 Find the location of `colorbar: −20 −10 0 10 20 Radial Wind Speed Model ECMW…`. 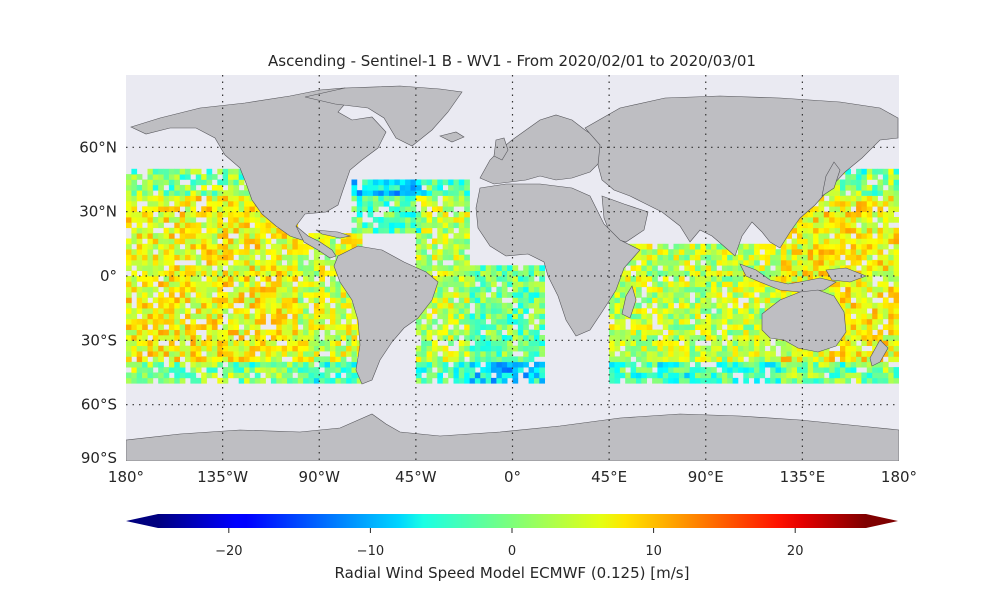

colorbar: −20 −10 0 10 20 Radial Wind Speed Model ECMW… is located at coordinates (512, 548).